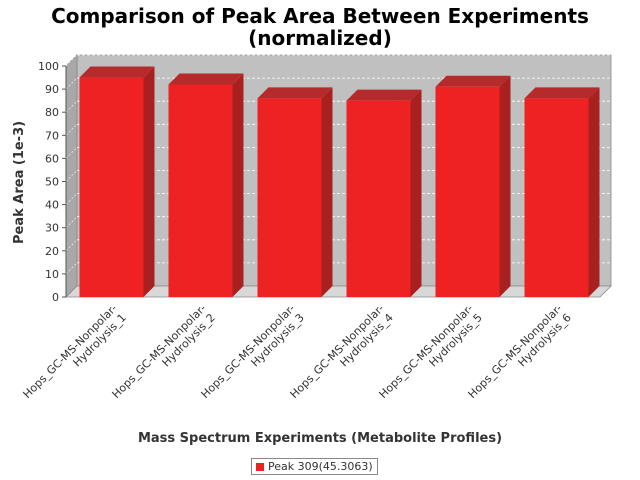 The width and height of the screenshot is (640, 480). What do you see at coordinates (52, 112) in the screenshot?
I see `y-tick-label: 80` at bounding box center [52, 112].